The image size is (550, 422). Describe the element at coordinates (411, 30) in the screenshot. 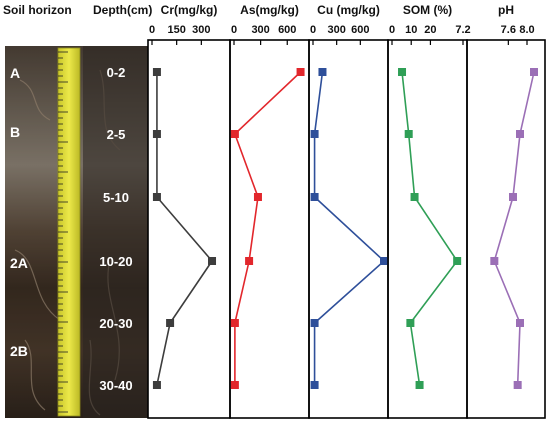

I see `tick-label: 10` at that location.